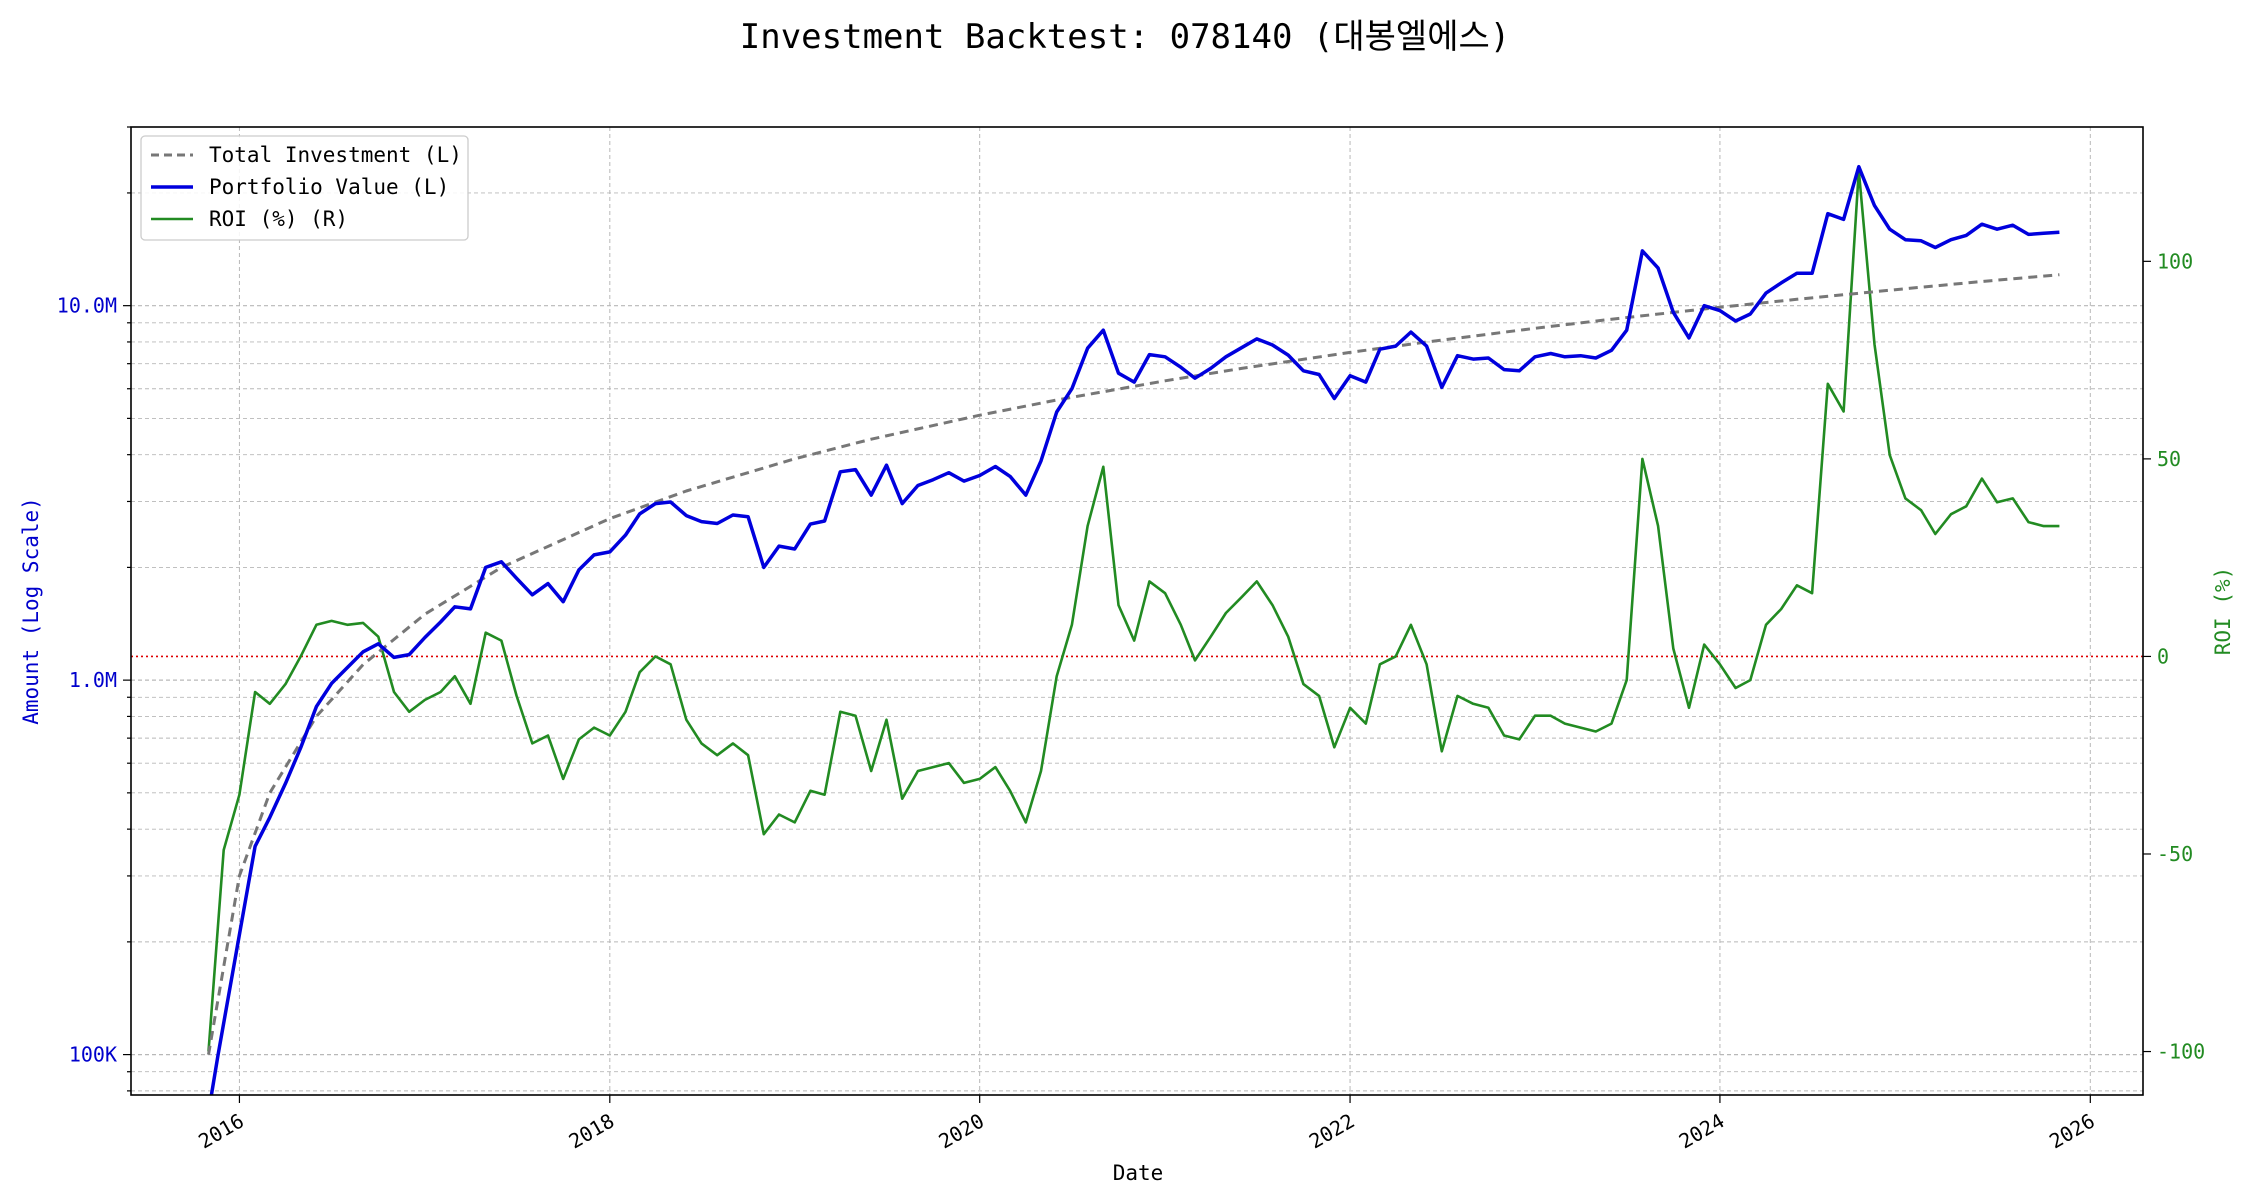 This screenshot has height=1200, width=2250. What do you see at coordinates (278, 219) in the screenshot?
I see `legend-label: ROI (%) (R)` at bounding box center [278, 219].